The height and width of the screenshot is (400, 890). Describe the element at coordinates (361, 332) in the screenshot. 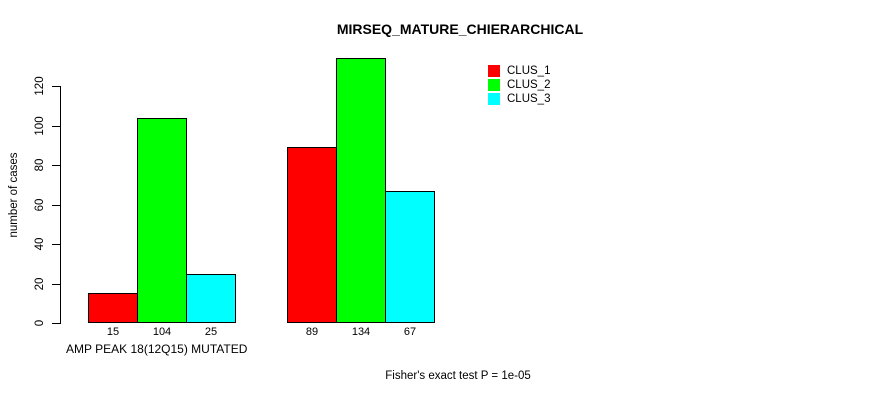

I see `bar-value-label: 134` at that location.